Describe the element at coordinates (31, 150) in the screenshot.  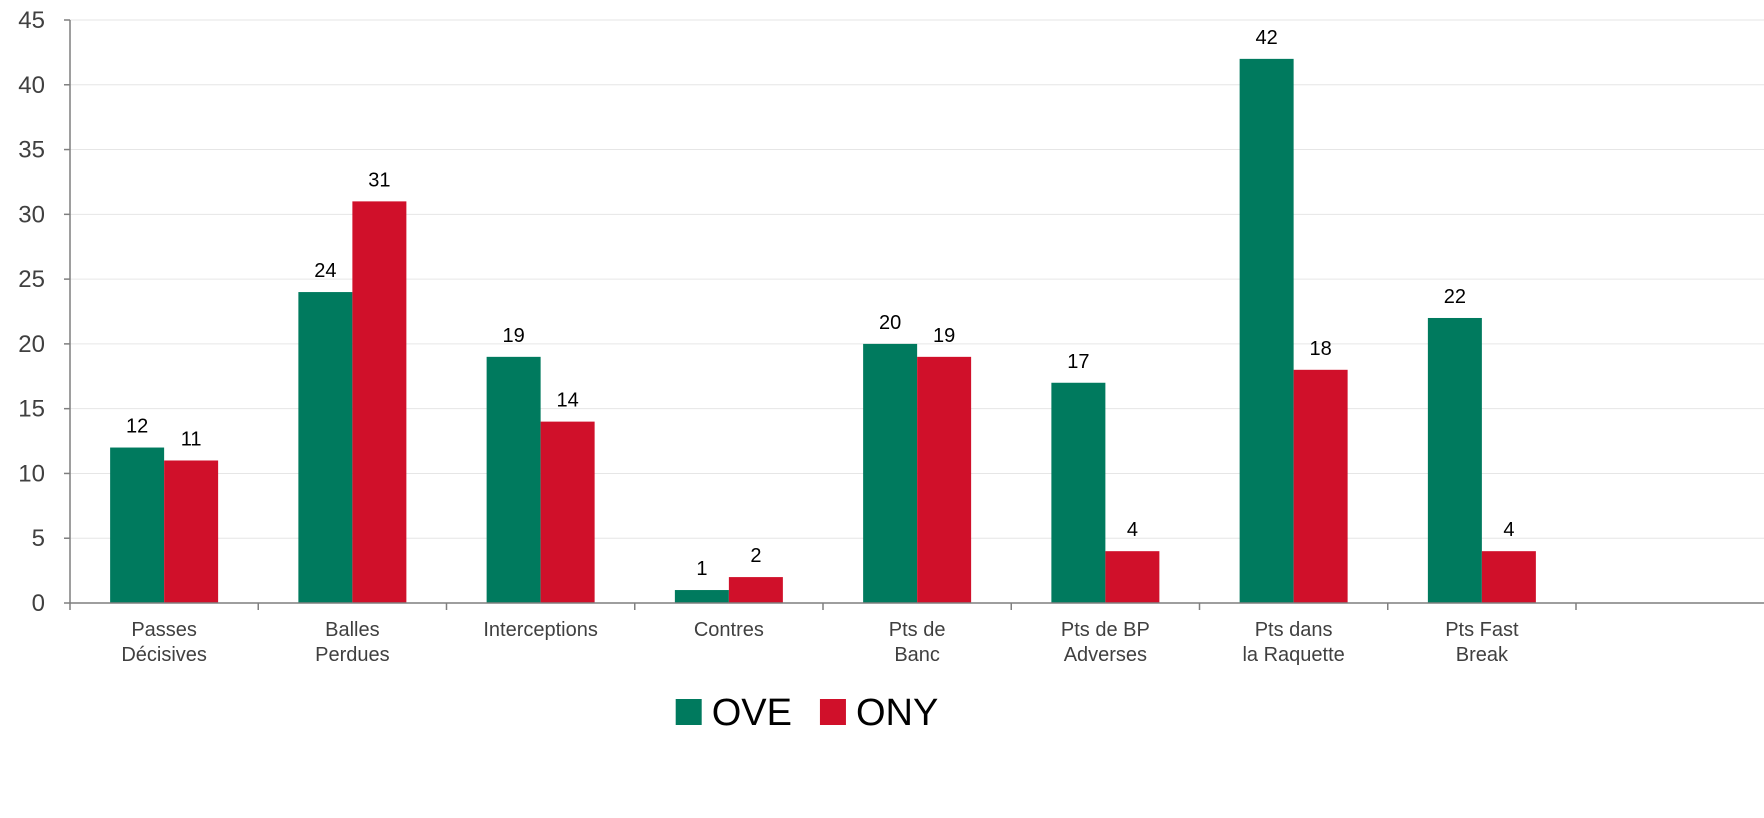
I see `y-tick-label: 35` at that location.